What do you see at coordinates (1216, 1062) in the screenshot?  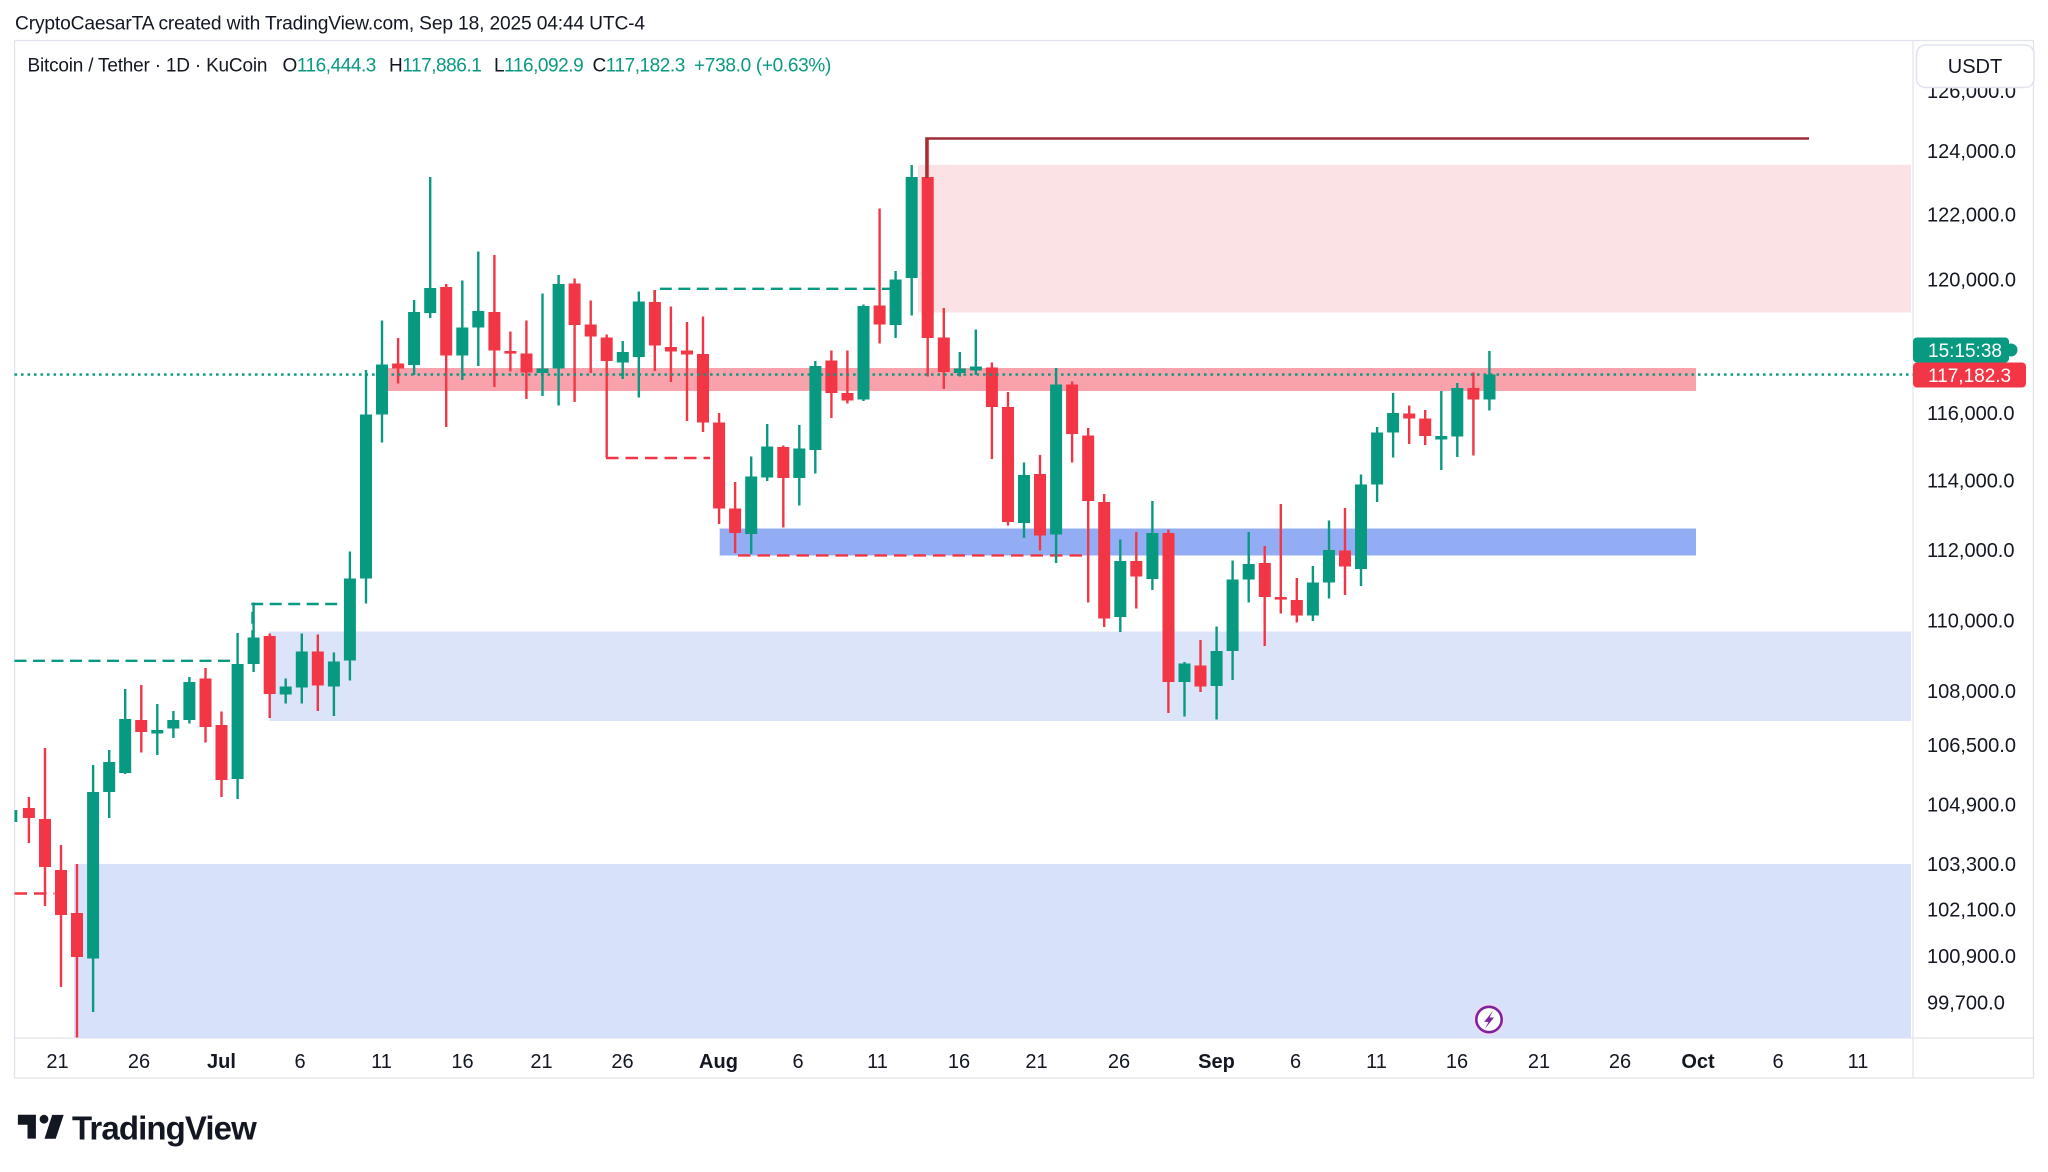 I see `svg-text: Sep` at bounding box center [1216, 1062].